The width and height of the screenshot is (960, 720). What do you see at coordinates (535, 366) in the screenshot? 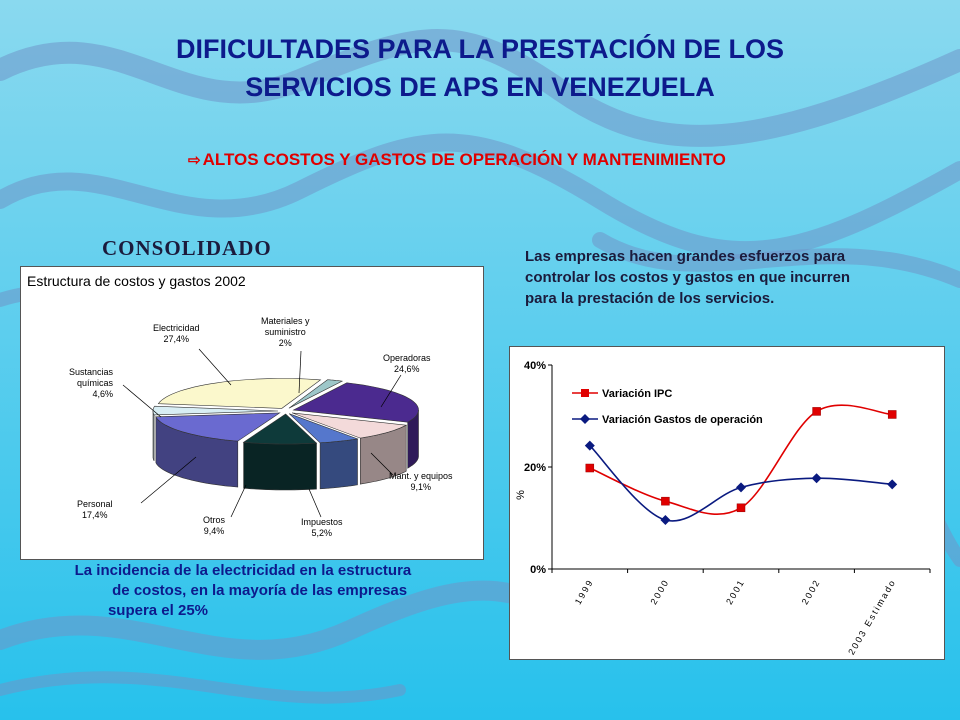
I see `y-tick-label: 40%` at bounding box center [535, 366].